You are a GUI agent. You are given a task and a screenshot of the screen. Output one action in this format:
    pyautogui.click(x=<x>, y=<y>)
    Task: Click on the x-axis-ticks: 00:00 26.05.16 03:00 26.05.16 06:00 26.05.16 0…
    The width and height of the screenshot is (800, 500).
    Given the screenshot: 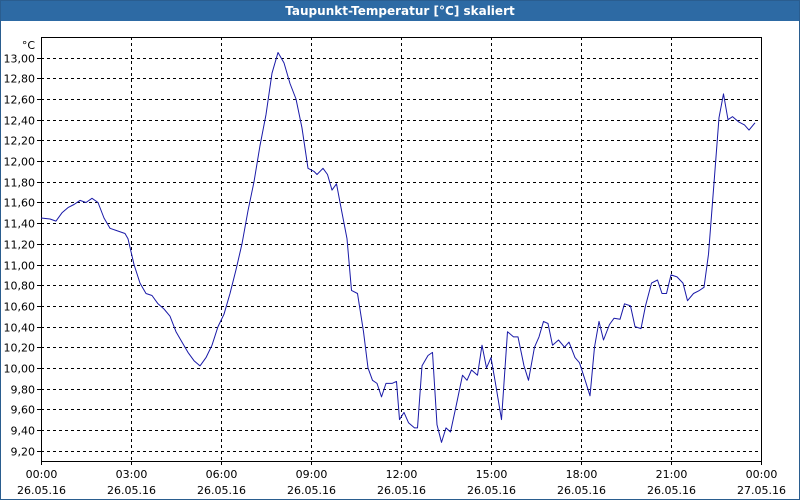 What is the action you would take?
    pyautogui.click(x=401, y=479)
    